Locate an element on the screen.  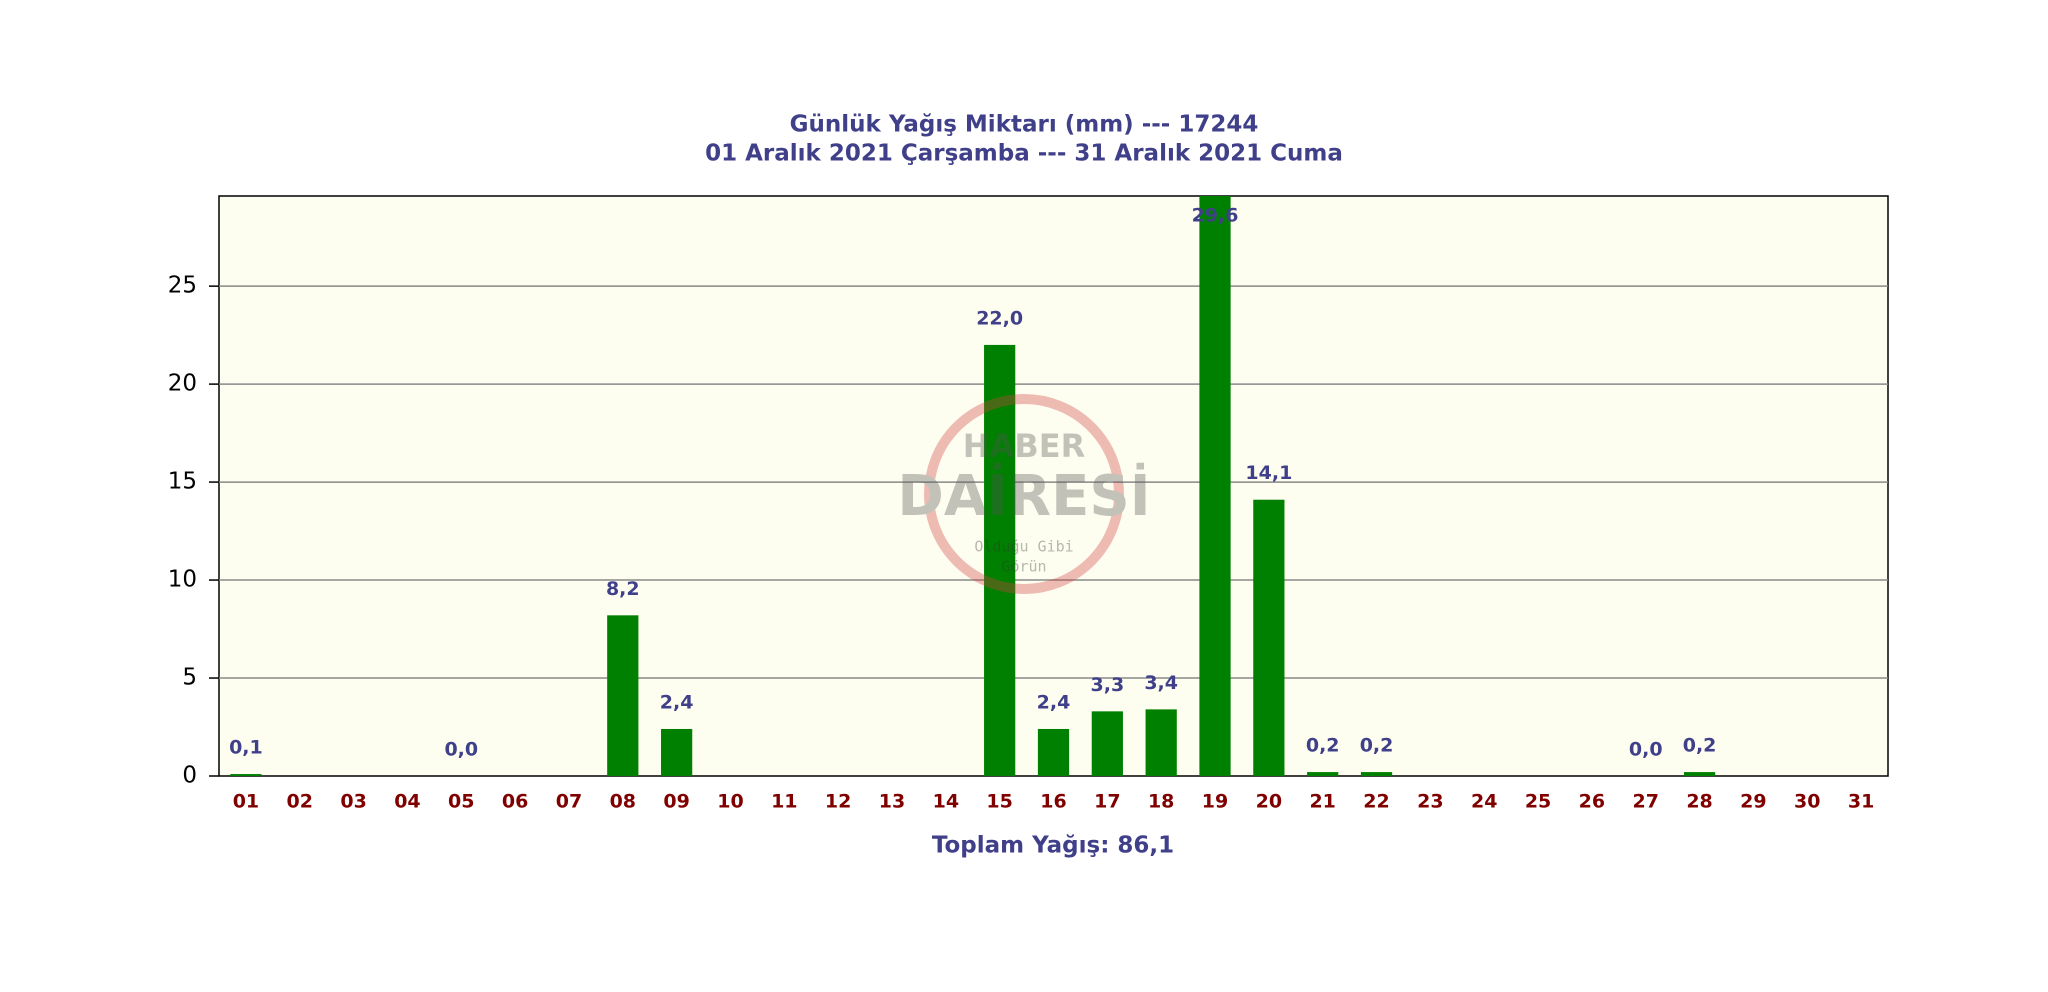
x-tick-label: 02 is located at coordinates (300, 802).